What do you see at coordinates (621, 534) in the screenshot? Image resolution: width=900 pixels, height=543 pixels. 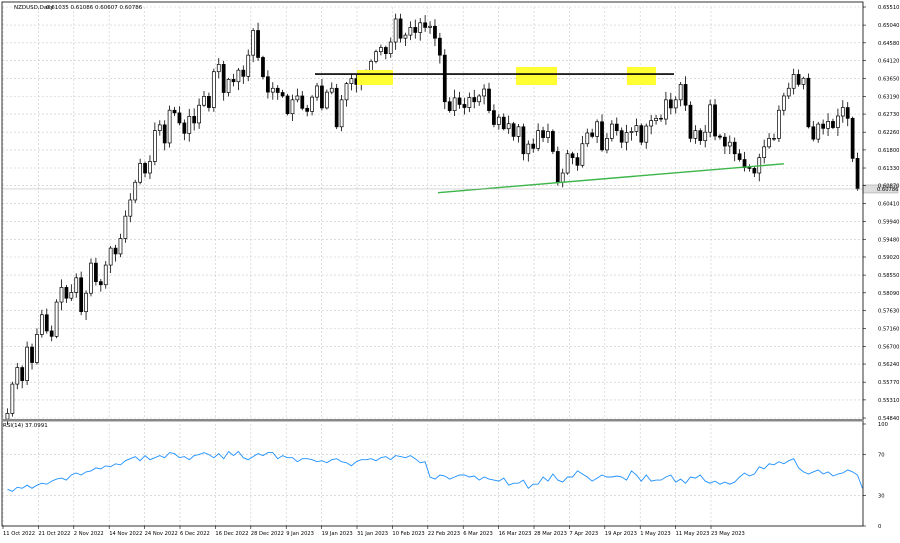 I see `x-tick-label: 19 Apr 2023` at bounding box center [621, 534].